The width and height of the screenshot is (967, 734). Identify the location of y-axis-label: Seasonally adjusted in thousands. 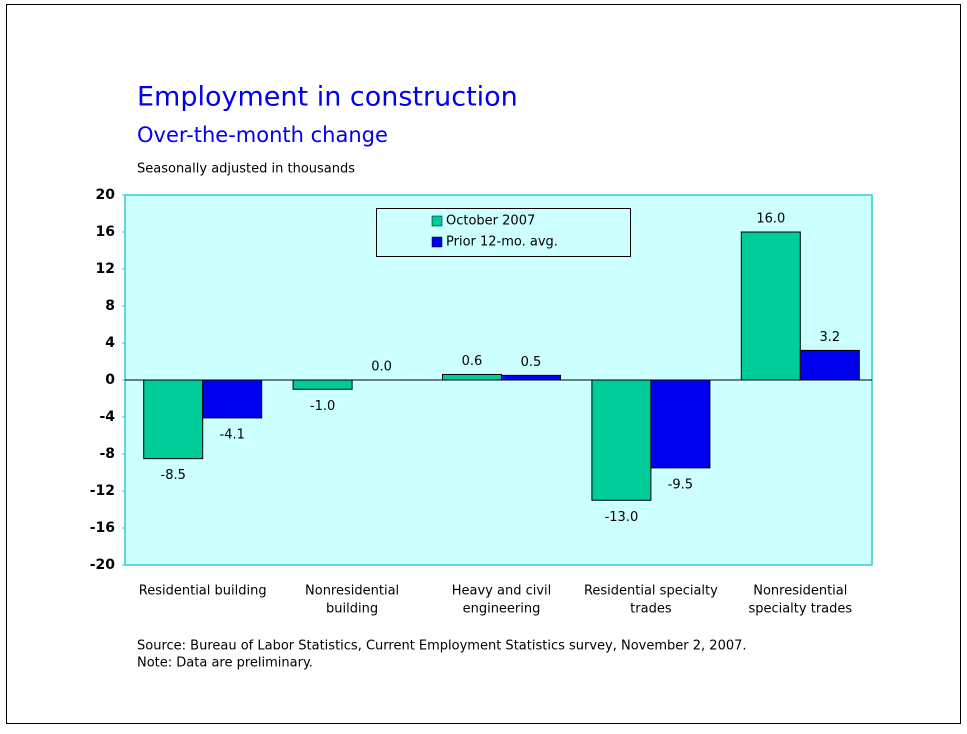
(246, 169).